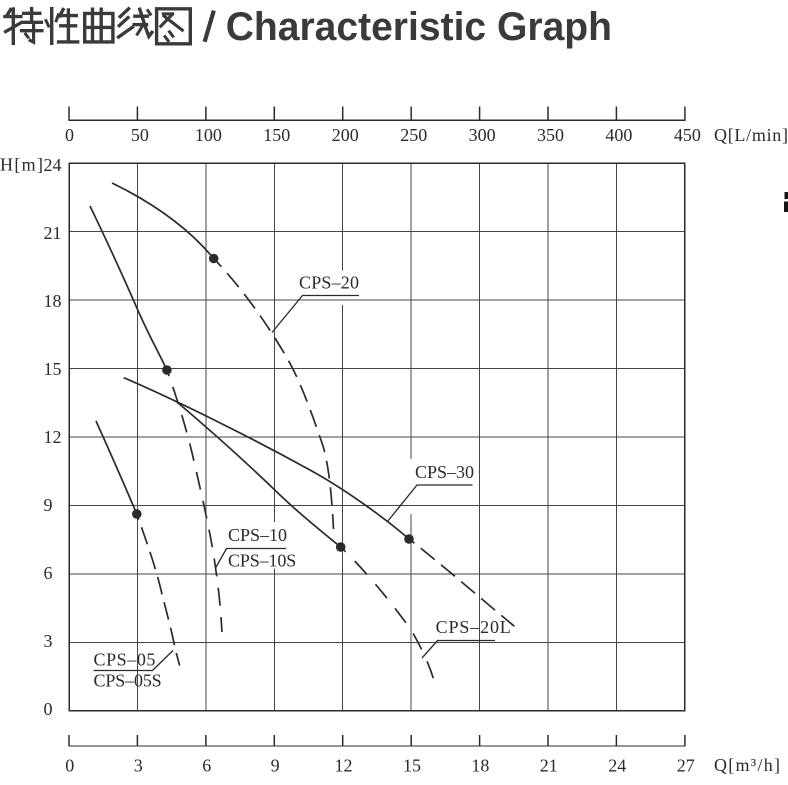 This screenshot has width=788, height=785. I want to click on svg-text: 400, so click(618, 135).